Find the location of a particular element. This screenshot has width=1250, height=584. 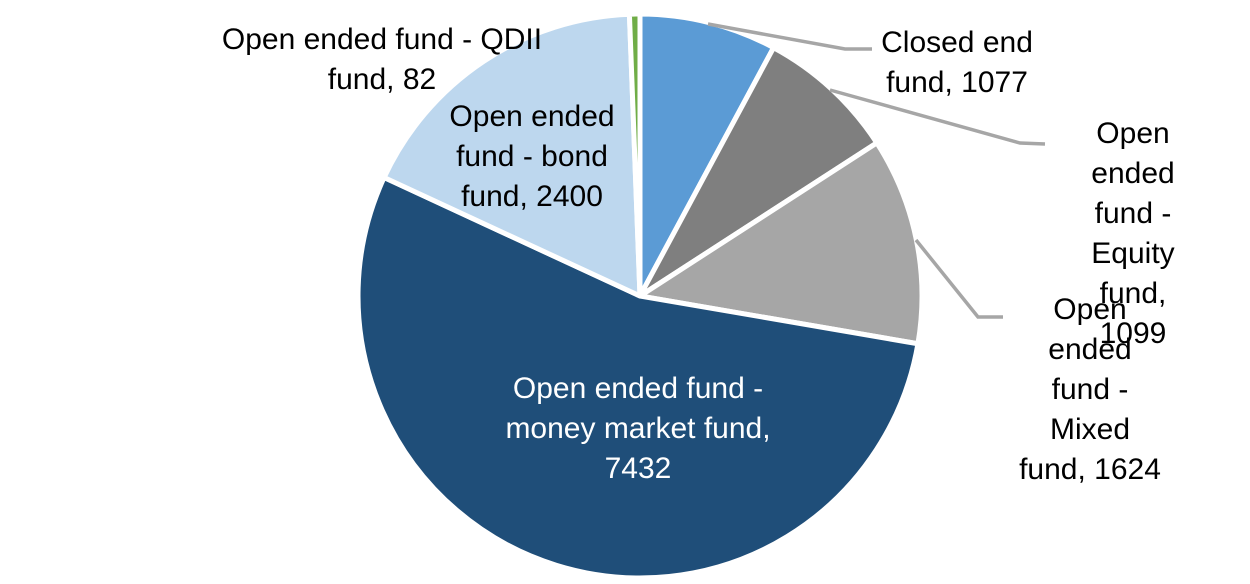

data-label-closed-end-fund: Closed end fund, 1077 is located at coordinates (957, 62).